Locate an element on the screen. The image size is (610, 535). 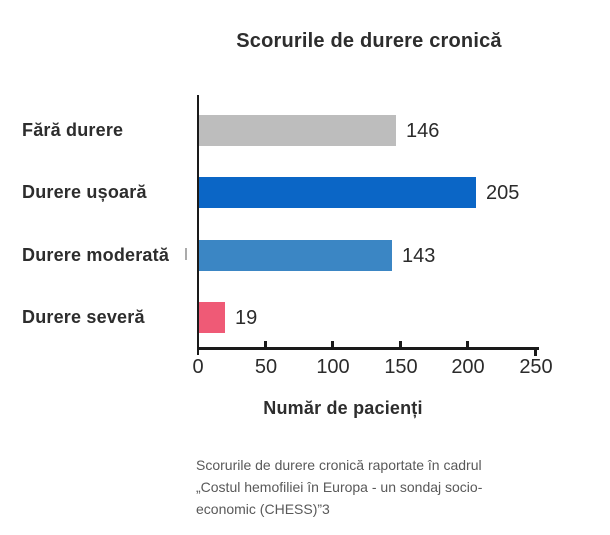
value-label: 146 is located at coordinates (423, 131).